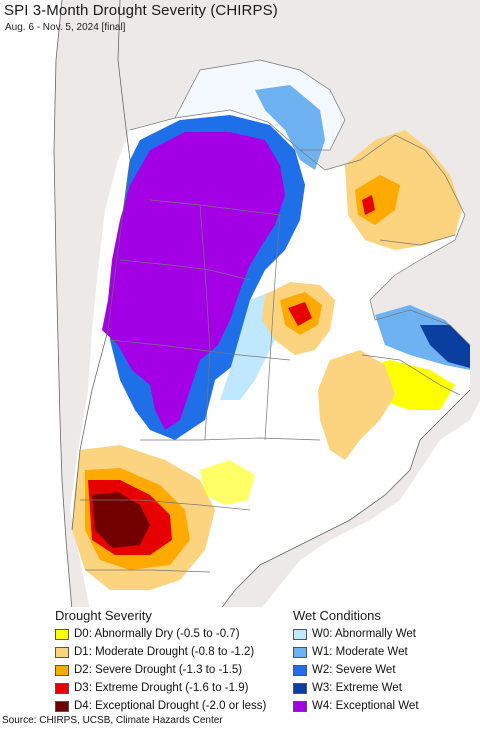  I want to click on legend-label-d3: D3: Extreme Drought (-1.6 to -1.9), so click(161, 688).